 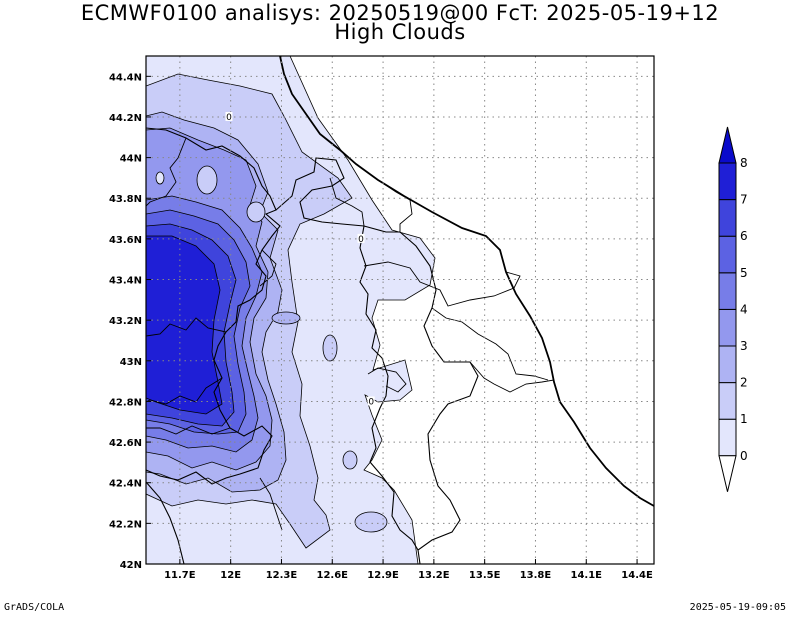 I want to click on lon-tick-label: 14.1E, so click(x=587, y=575).